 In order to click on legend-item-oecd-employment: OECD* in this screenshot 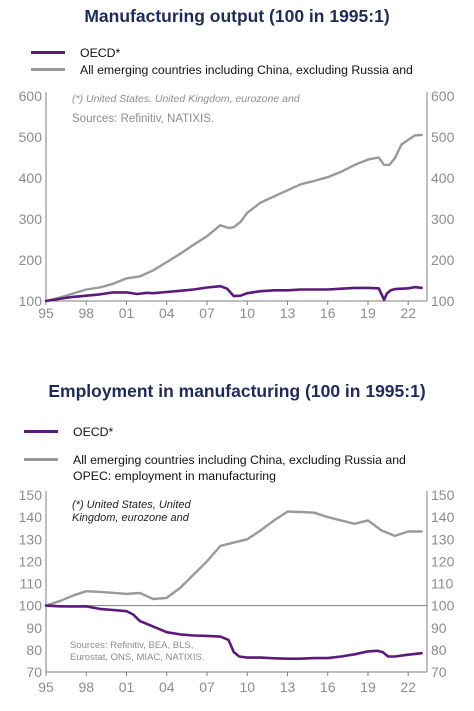, I will do `click(68, 432)`.